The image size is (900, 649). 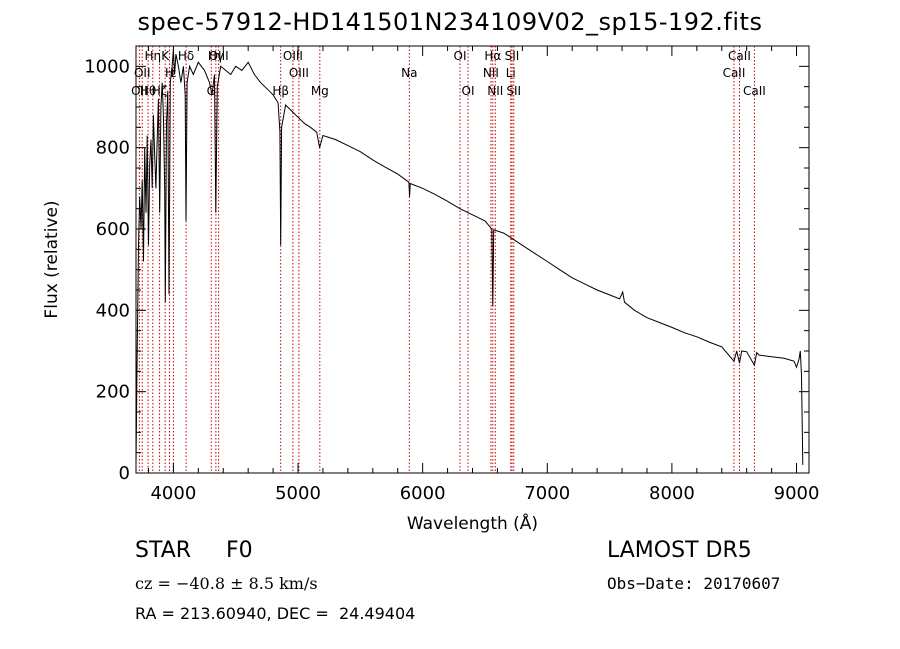 I want to click on y-tick-label: 800, so click(x=113, y=148).